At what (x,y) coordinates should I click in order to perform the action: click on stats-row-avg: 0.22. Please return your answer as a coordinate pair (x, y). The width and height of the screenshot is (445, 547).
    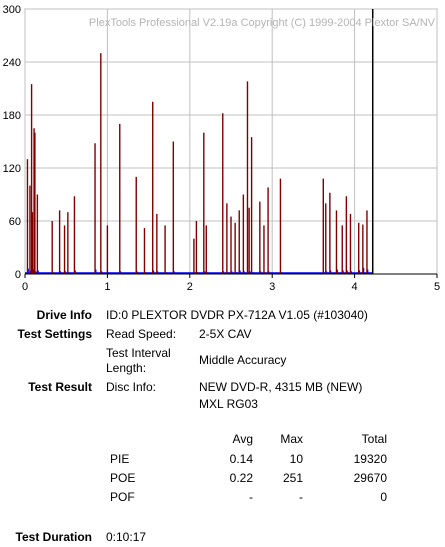
    Looking at the image, I should click on (241, 478).